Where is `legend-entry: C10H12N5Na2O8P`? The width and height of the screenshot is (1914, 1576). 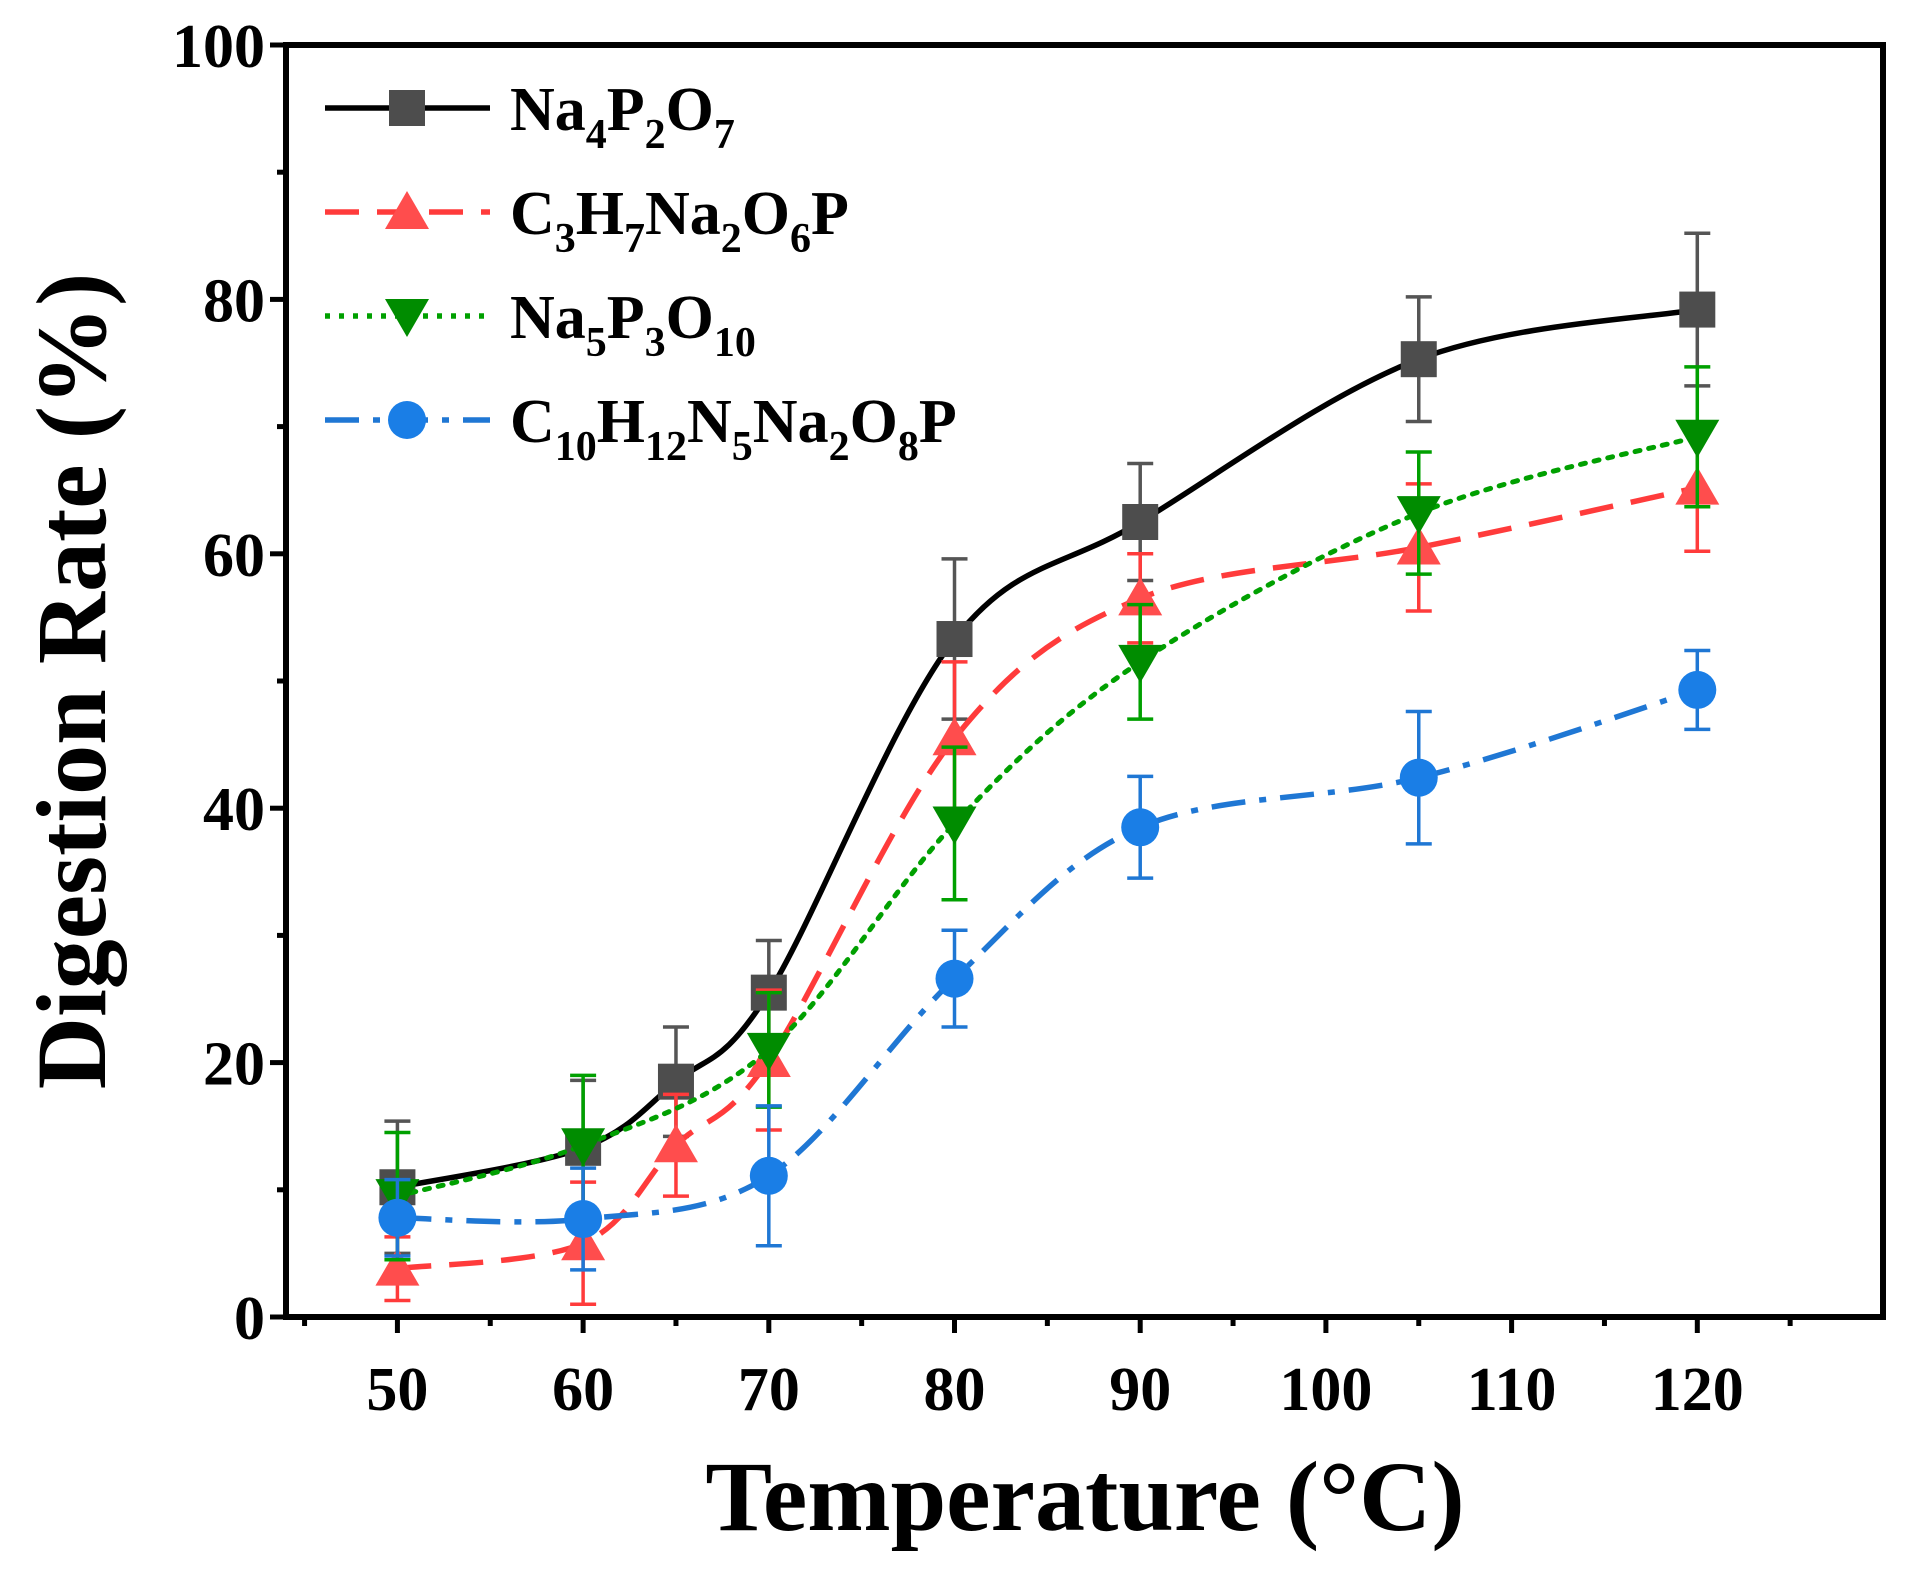
legend-entry: C10H12N5Na2O8P is located at coordinates (641, 429).